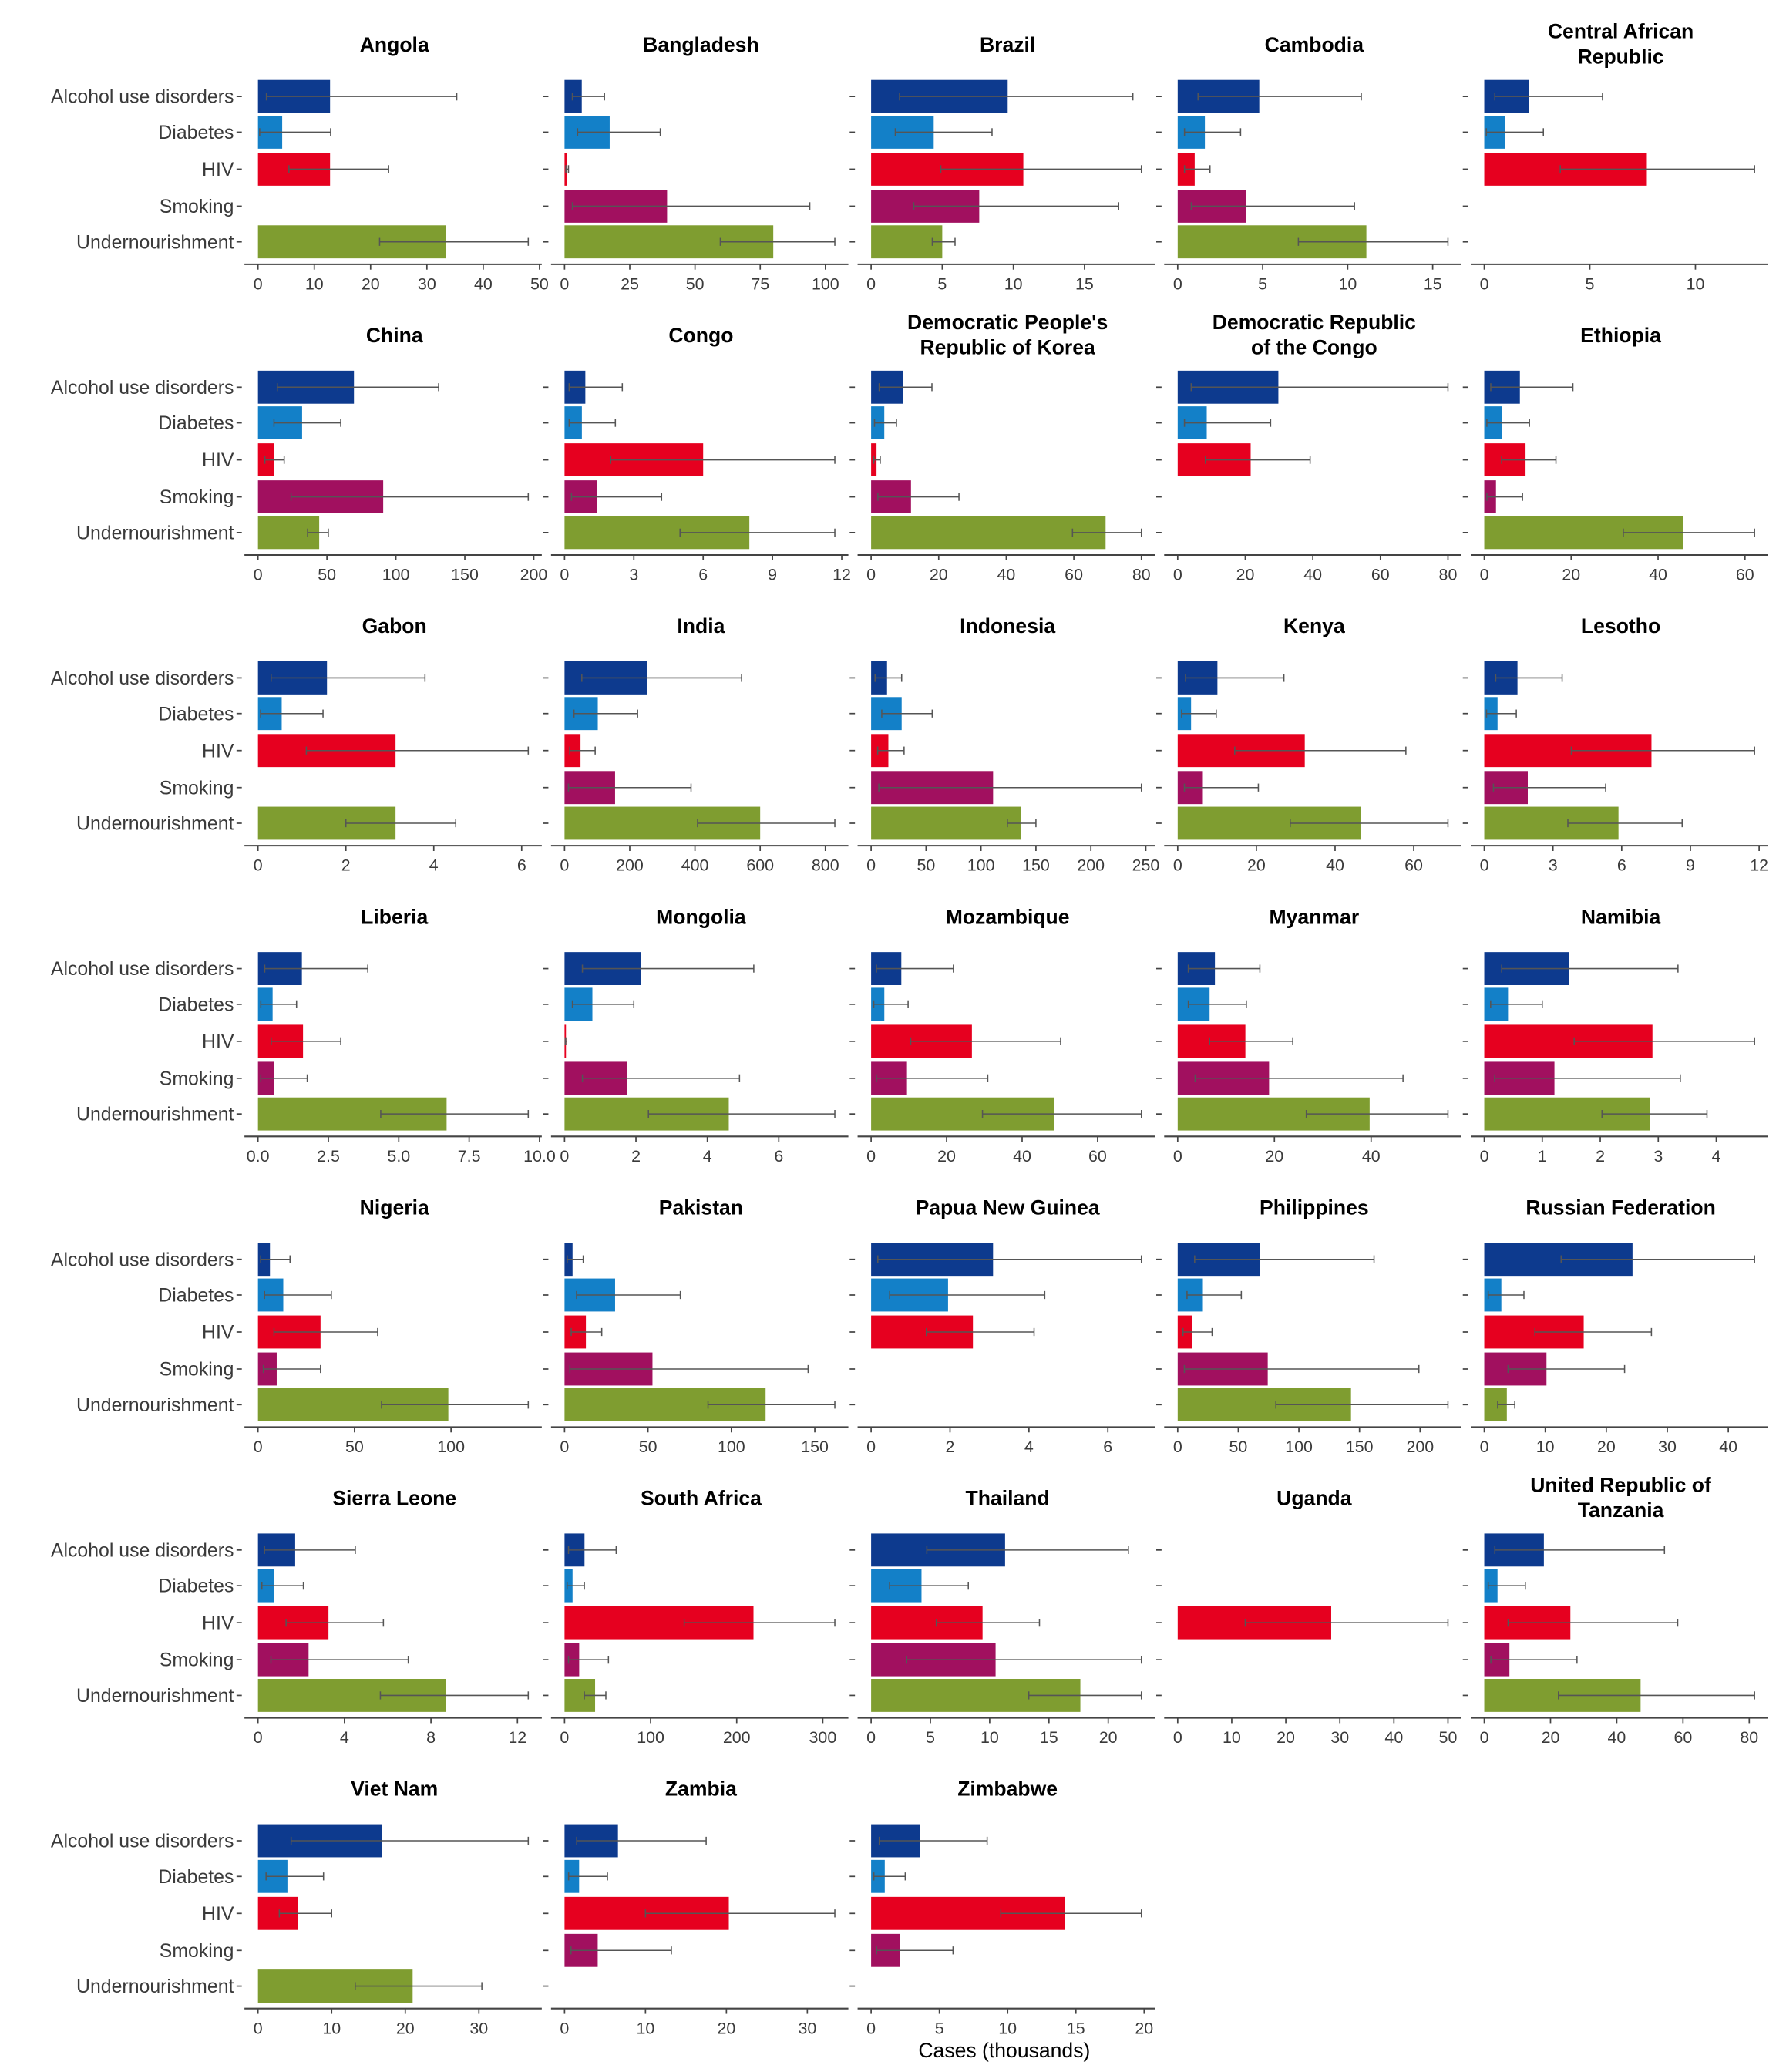  I want to click on panel-kenya: Kenya 0 20 40 60, so click(1309, 745).